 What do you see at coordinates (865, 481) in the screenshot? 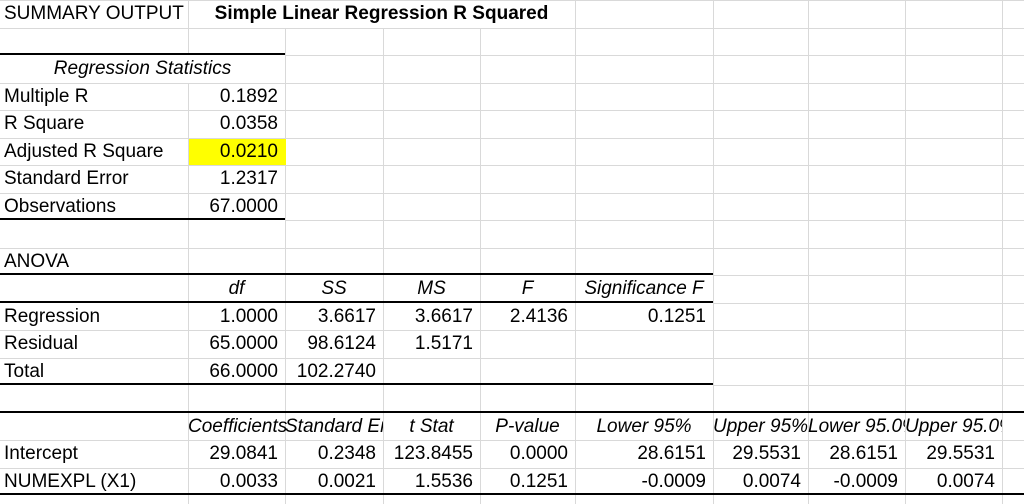
I see `numexpl-lower-95-0: -0.0009` at bounding box center [865, 481].